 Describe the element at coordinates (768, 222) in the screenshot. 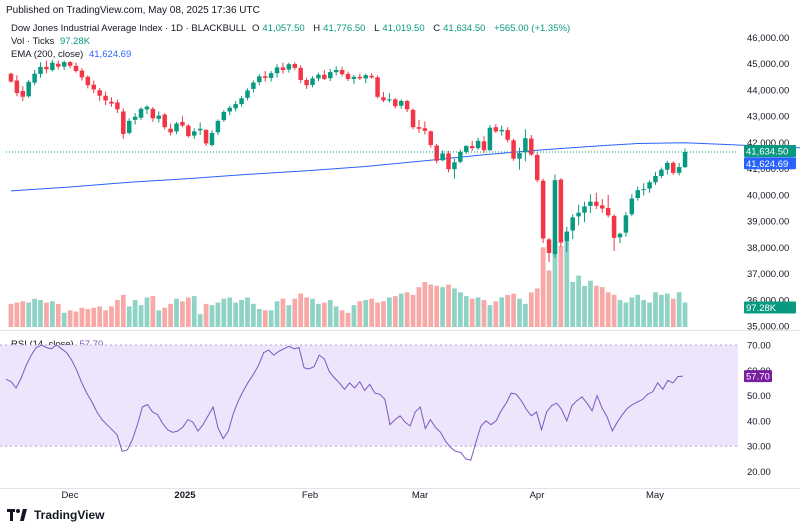

I see `price-tick-label: 39,000.00` at that location.